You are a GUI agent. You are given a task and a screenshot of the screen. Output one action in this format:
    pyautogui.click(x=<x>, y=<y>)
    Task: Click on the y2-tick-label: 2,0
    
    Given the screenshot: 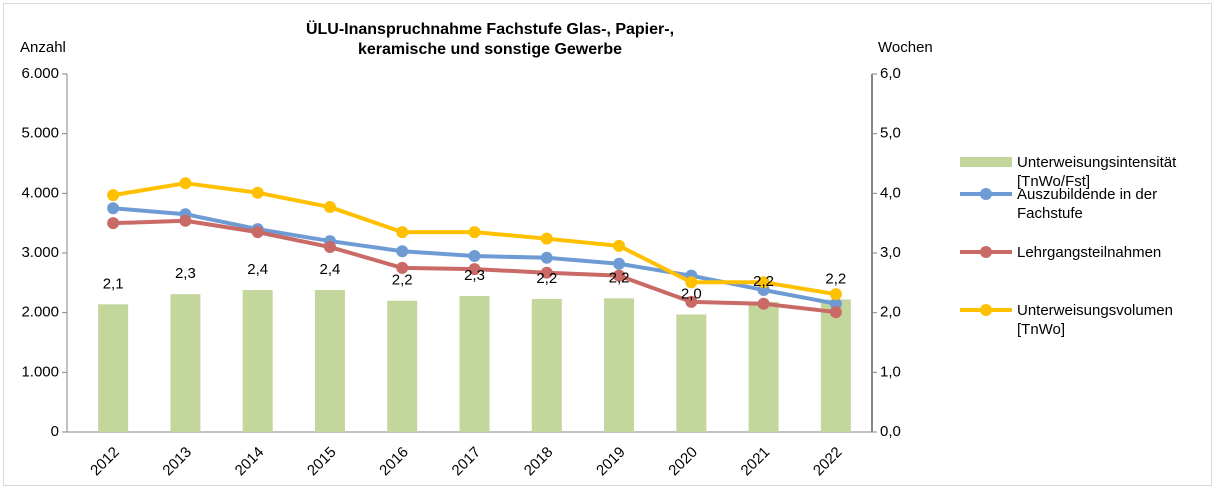 What is the action you would take?
    pyautogui.click(x=890, y=312)
    